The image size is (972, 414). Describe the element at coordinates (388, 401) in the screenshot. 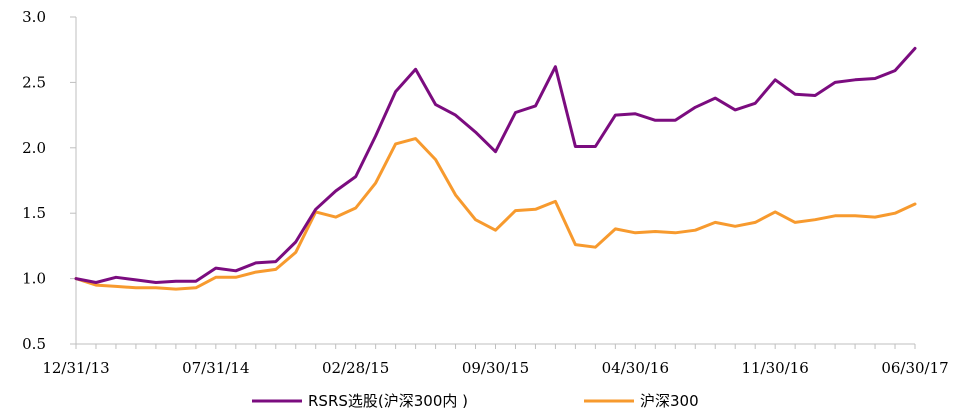

I see `legend-label: RSRS选股(沪深300内 )` at that location.